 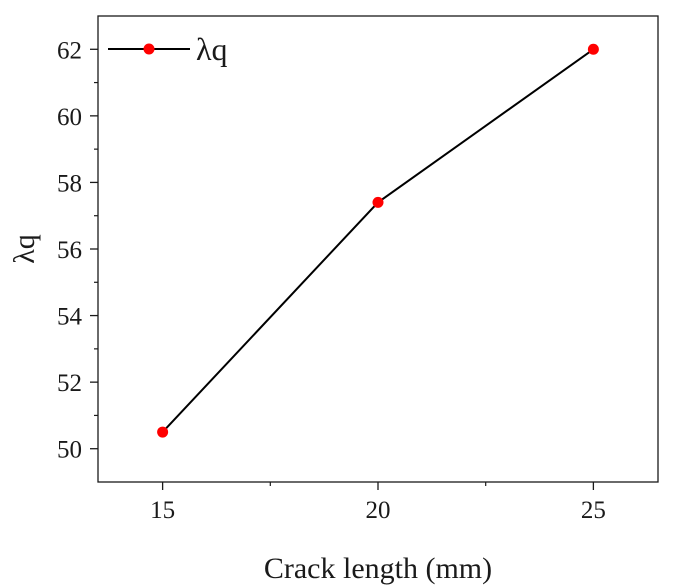 What do you see at coordinates (378, 510) in the screenshot?
I see `x-tick-label: 20` at bounding box center [378, 510].